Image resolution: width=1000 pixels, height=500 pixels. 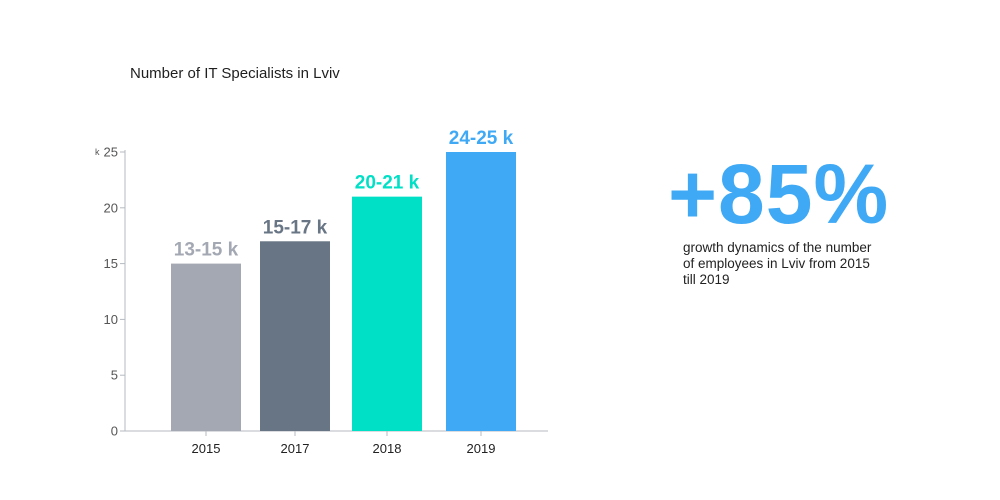 I want to click on bar-value-label: 15-17 k, so click(x=295, y=227).